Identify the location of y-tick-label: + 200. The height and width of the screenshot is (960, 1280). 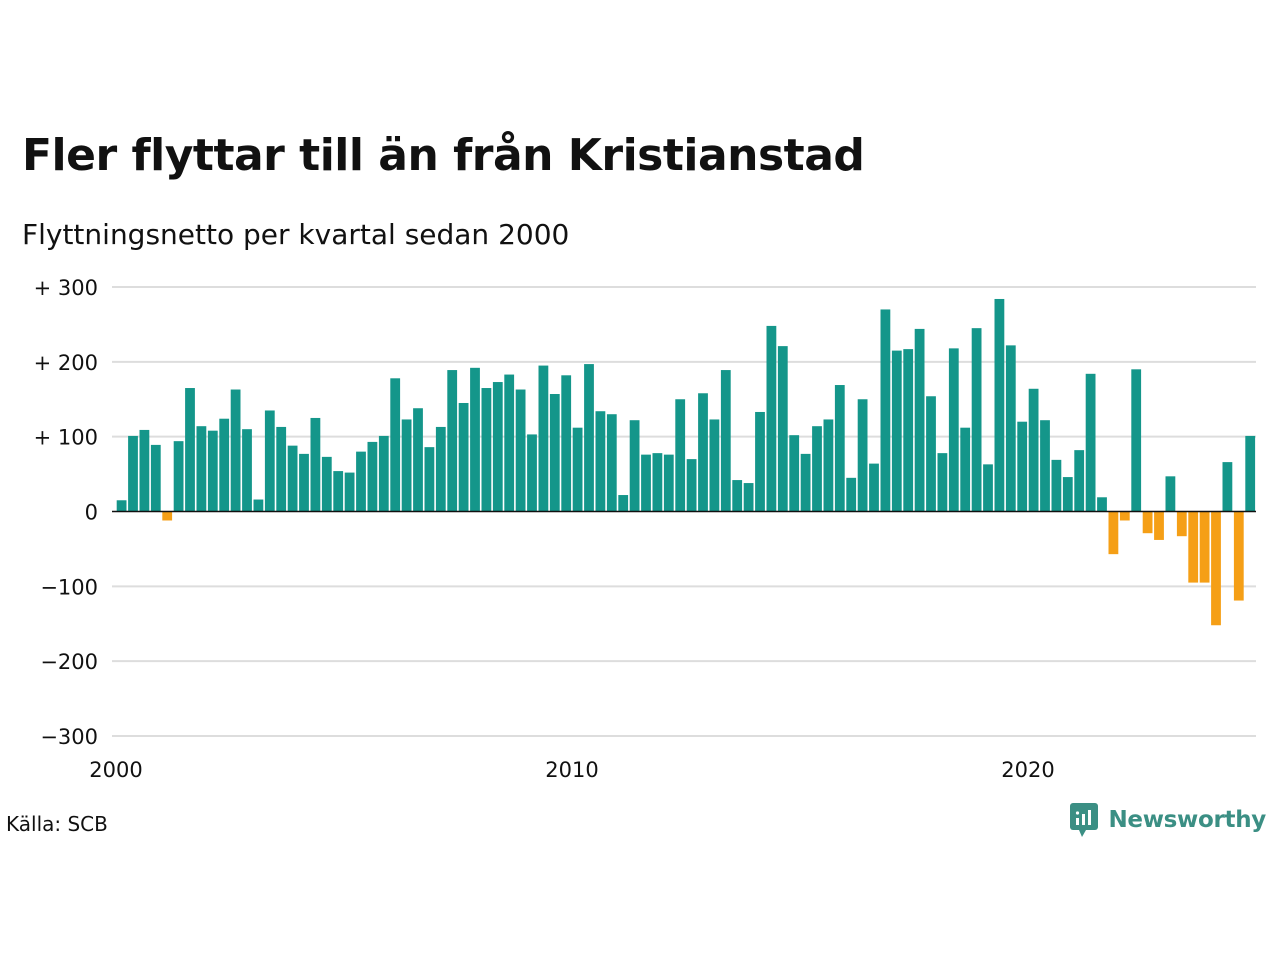
(66, 363).